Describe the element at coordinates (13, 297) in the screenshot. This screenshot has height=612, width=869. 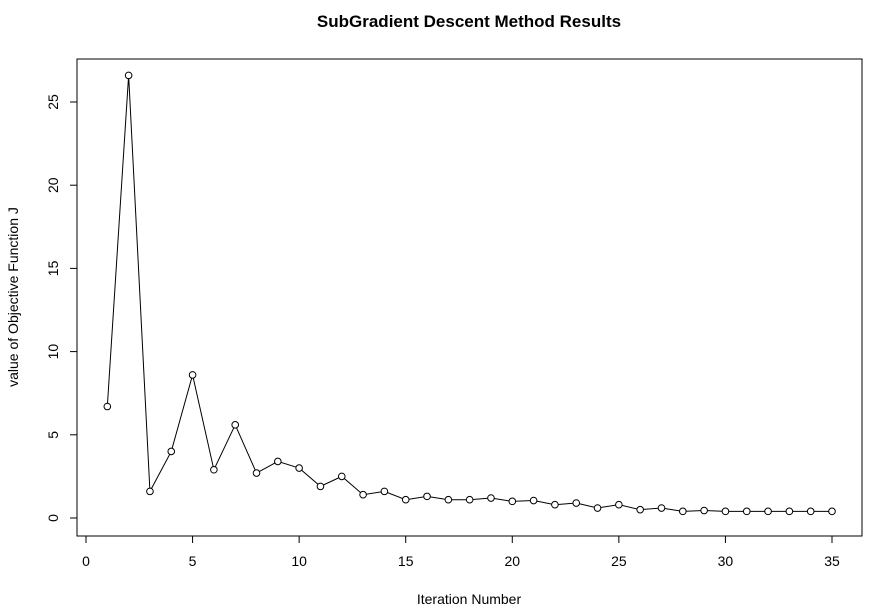
I see `y-axis-label: value of Objective Function J` at that location.